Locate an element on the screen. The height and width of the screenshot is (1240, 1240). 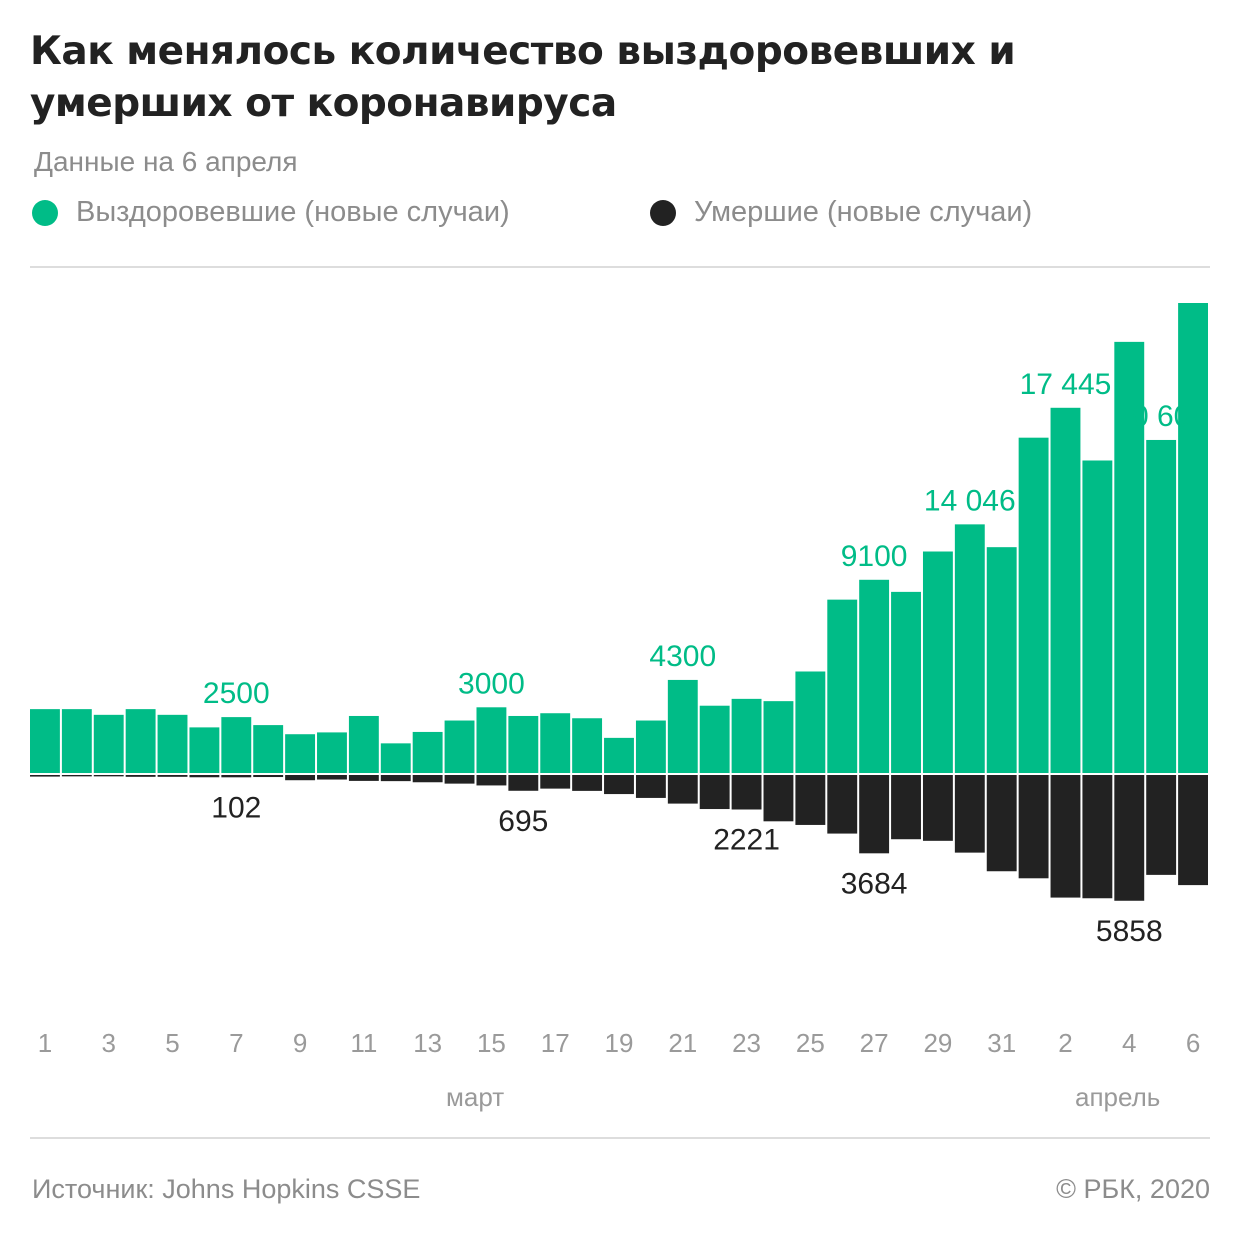
x-tick-label: 1 is located at coordinates (45, 1043).